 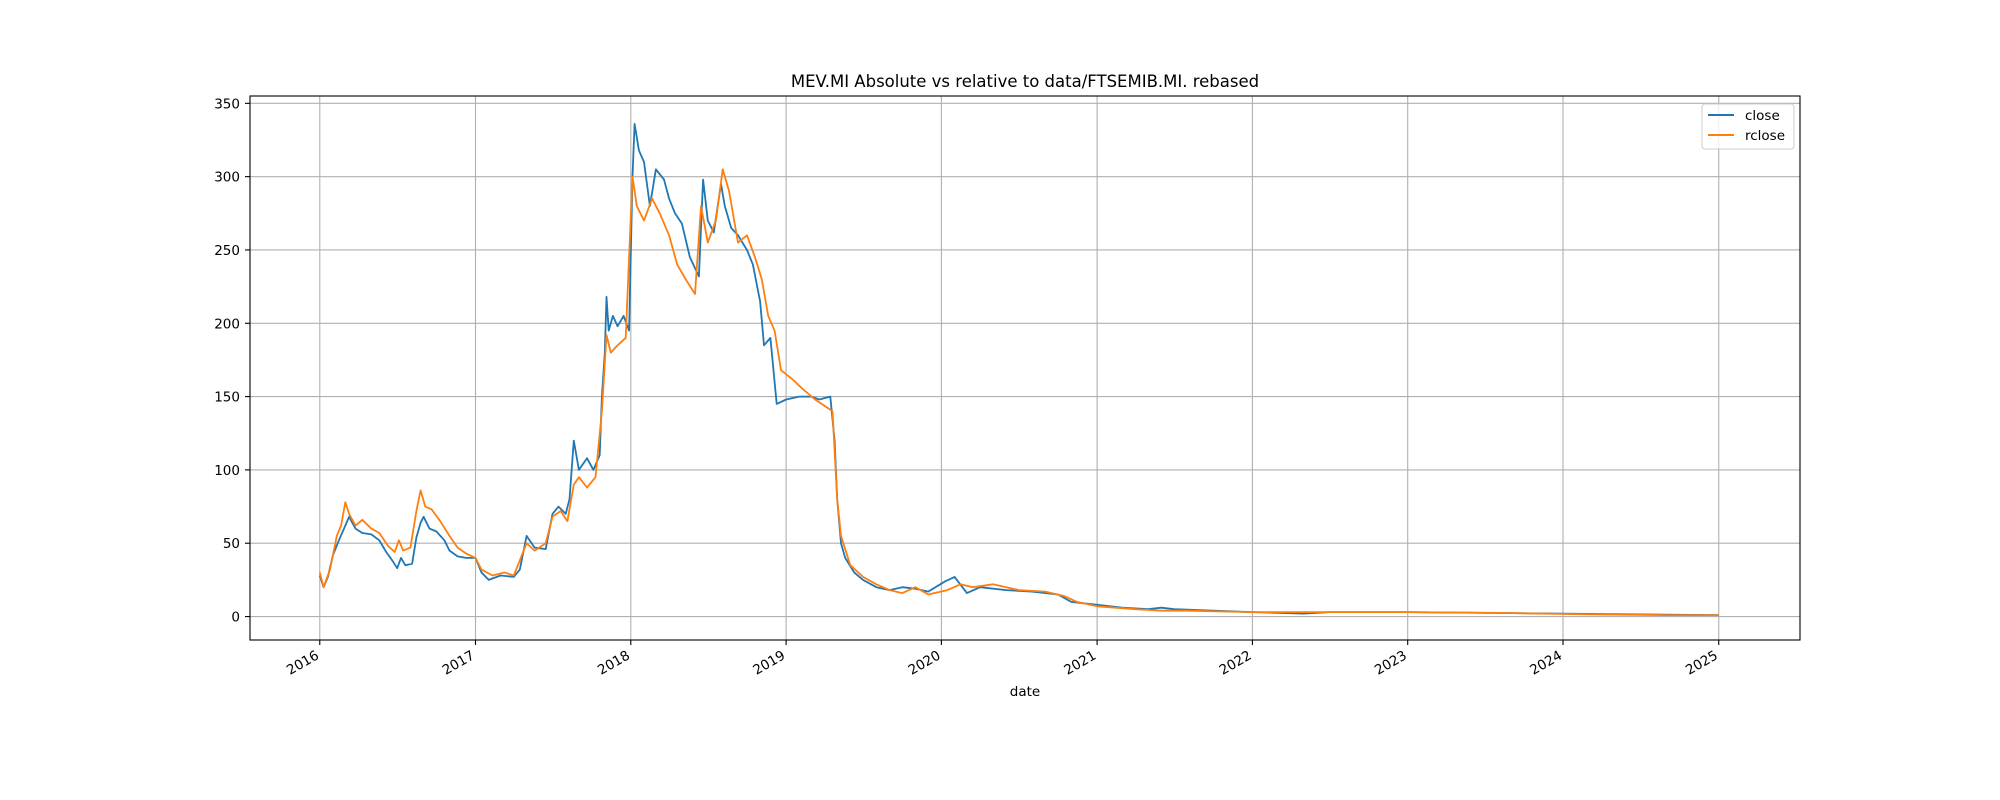 What do you see at coordinates (227, 471) in the screenshot?
I see `y-tick-label-100: 100` at bounding box center [227, 471].